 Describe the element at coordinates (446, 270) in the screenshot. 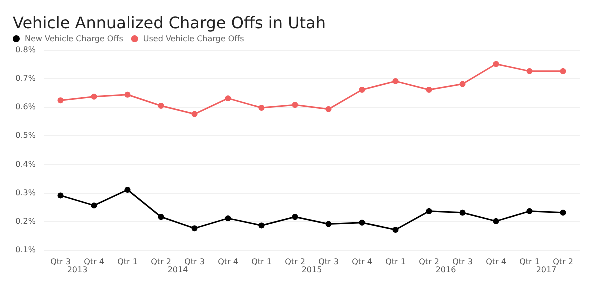

I see `text: 2016` at that location.